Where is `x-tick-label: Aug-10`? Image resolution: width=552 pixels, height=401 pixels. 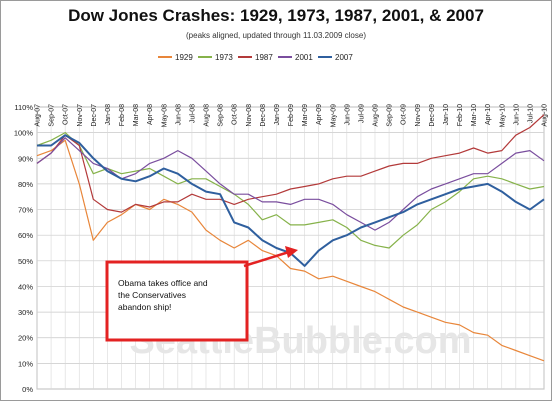 x-tick-label: Aug-10 is located at coordinates (545, 115).